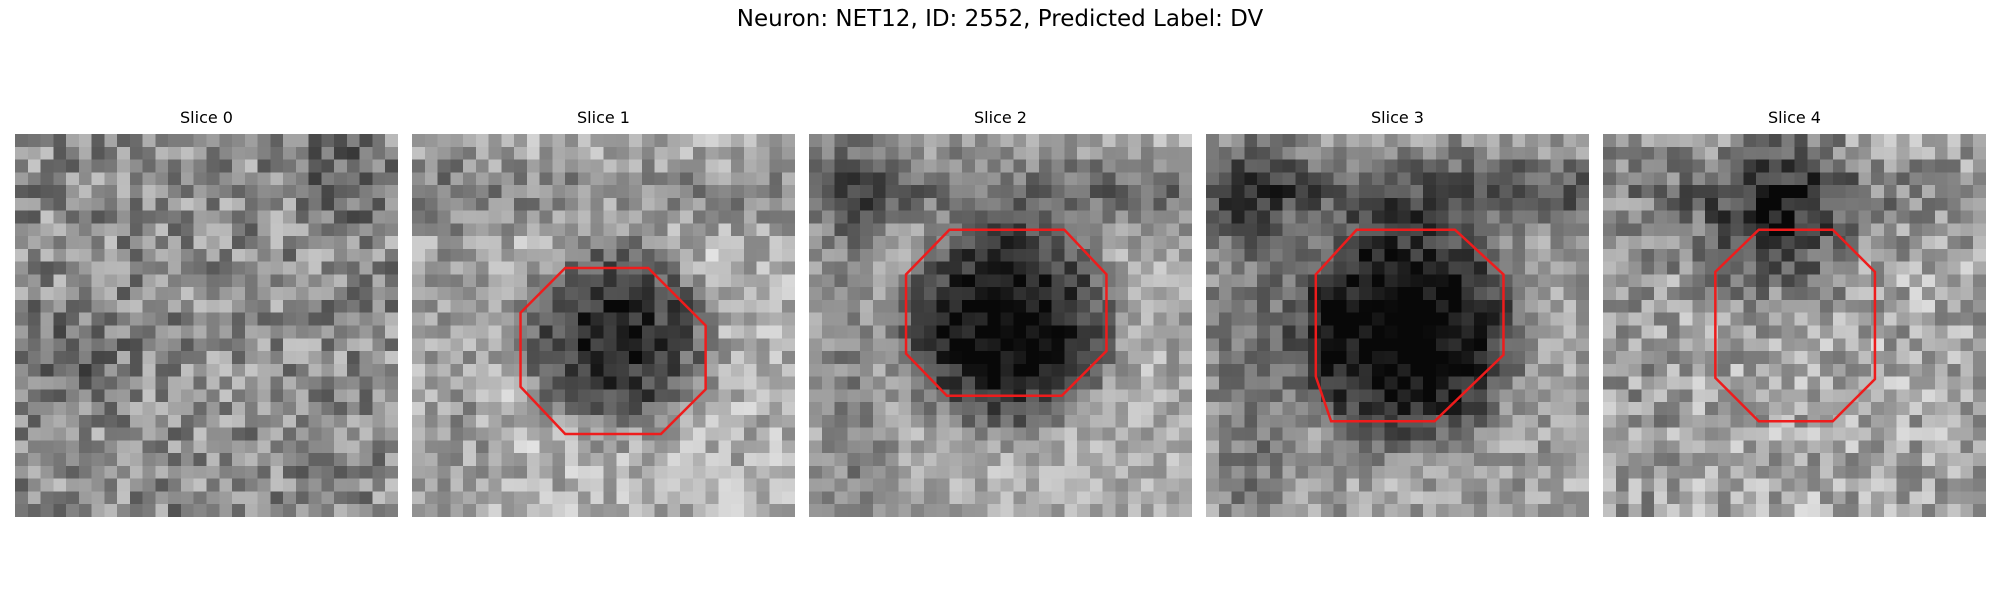 The height and width of the screenshot is (600, 2000). Describe the element at coordinates (1794, 117) in the screenshot. I see `slice-title-4: Slice 4` at that location.